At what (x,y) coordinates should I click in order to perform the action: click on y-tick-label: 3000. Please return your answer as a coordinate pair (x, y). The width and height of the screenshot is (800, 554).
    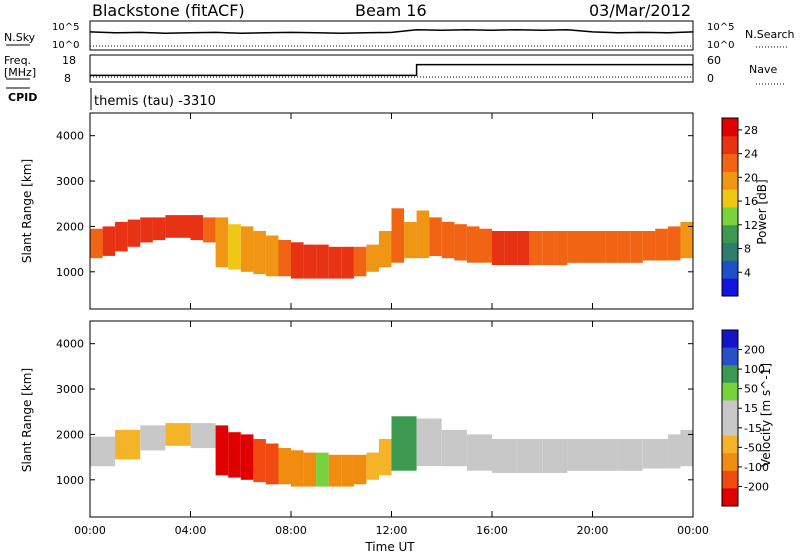
    Looking at the image, I should click on (70, 181).